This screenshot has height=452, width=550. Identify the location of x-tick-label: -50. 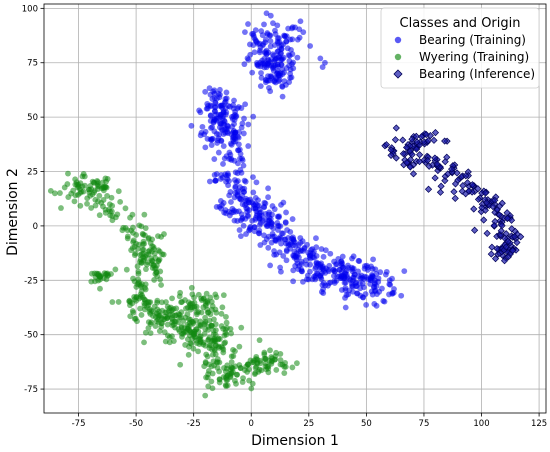
(136, 424).